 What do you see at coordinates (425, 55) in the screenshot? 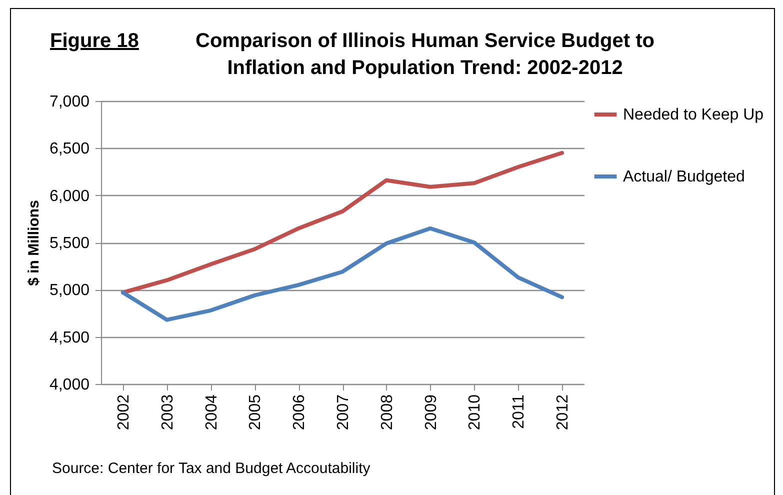
I see `chart-title: Comparison of Illinois Human Service Budget to Inflation and Population Trend: 2002-2012` at bounding box center [425, 55].